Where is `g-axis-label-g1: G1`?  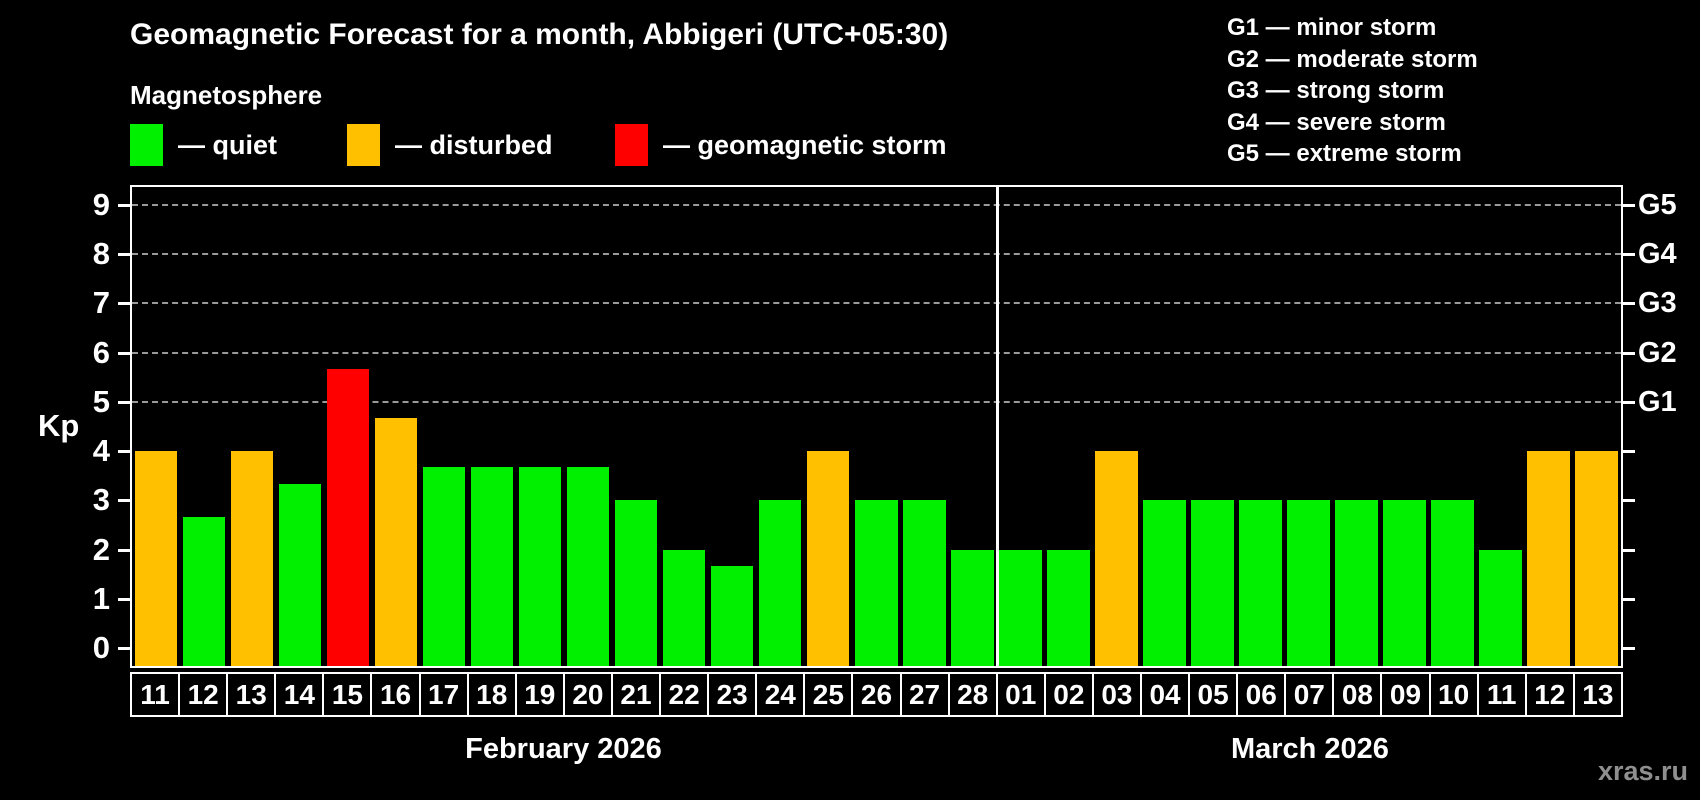
g-axis-label-g1: G1 is located at coordinates (1657, 401).